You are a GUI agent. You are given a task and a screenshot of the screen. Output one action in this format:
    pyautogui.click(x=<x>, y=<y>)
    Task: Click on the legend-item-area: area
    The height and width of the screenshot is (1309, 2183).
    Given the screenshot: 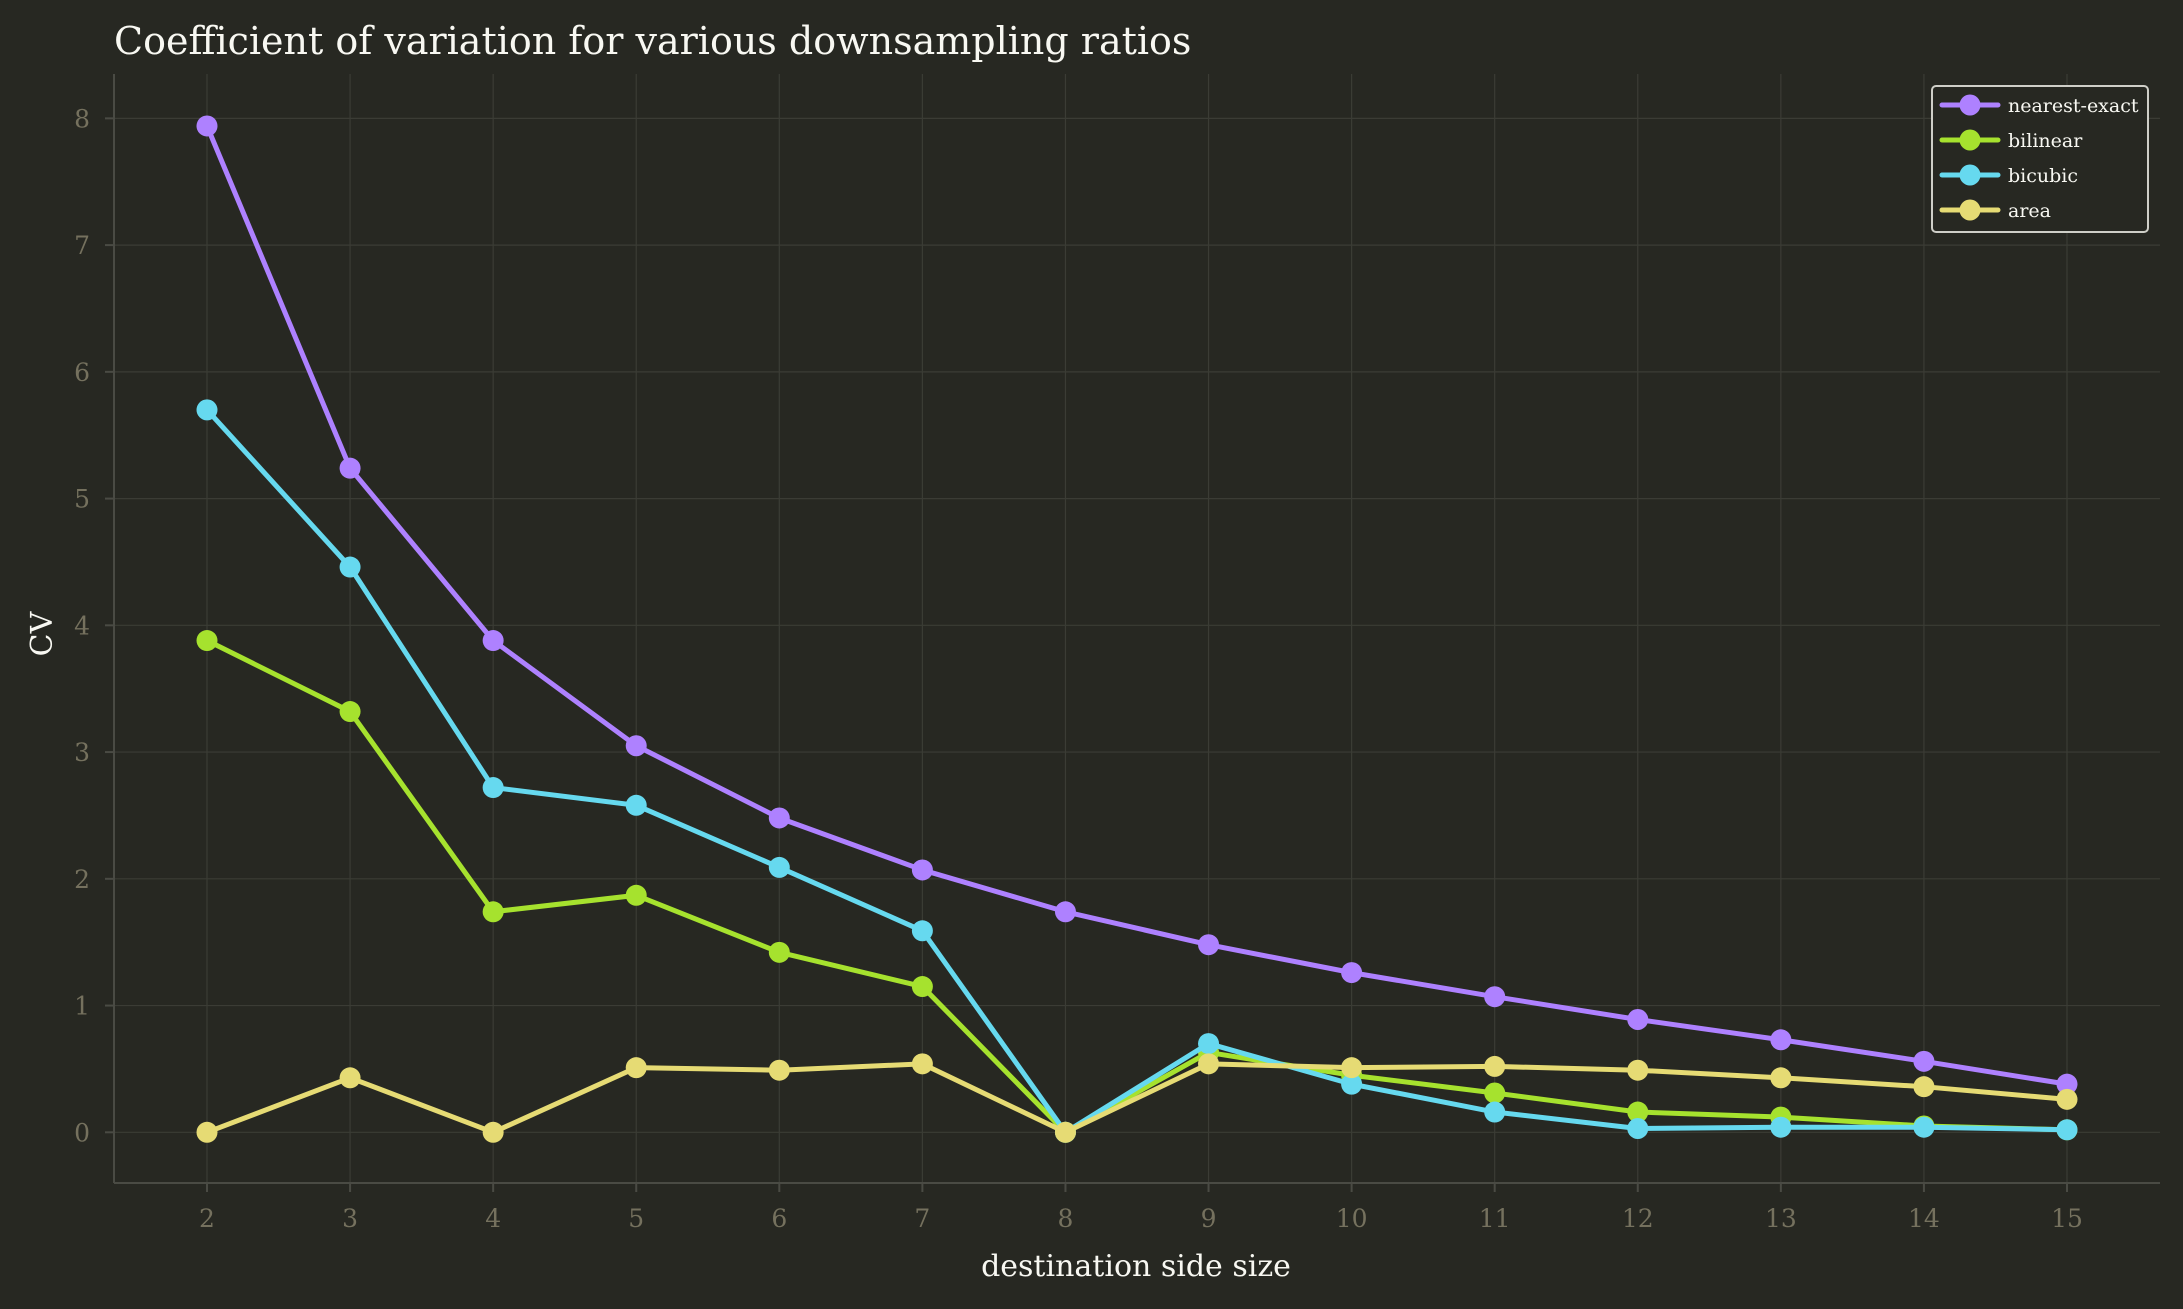 What is the action you would take?
    pyautogui.click(x=1995, y=210)
    